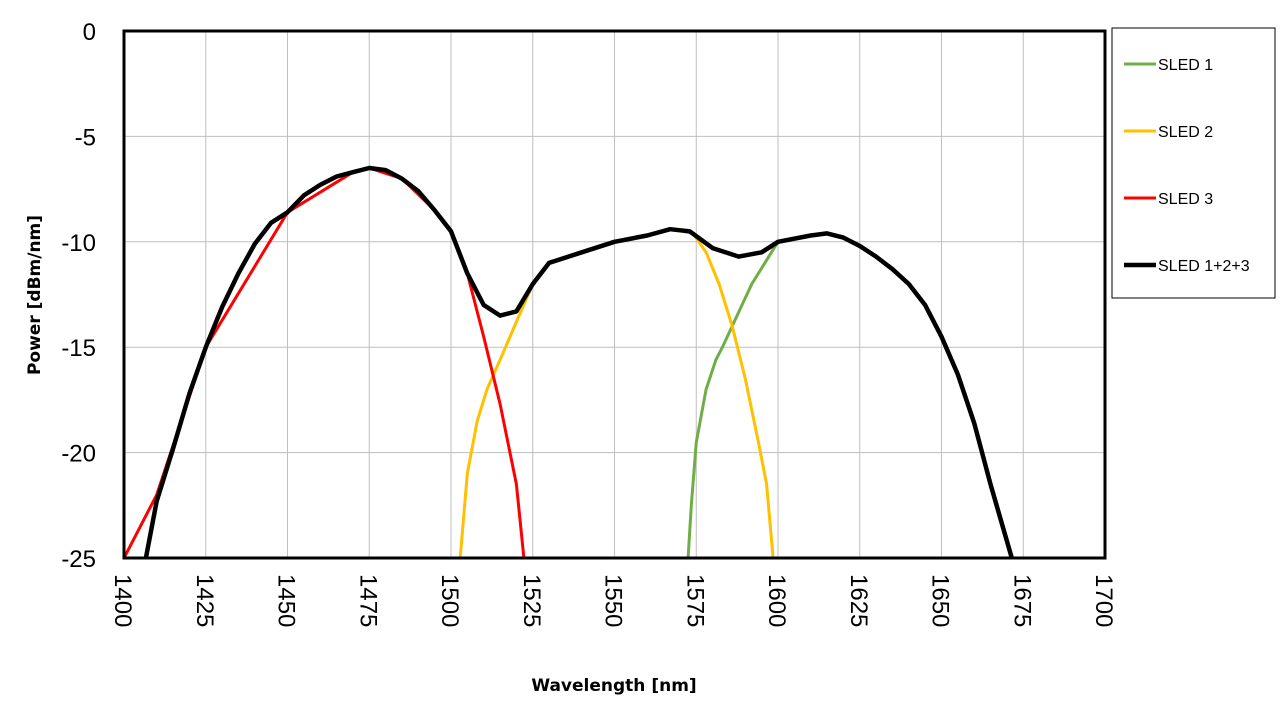 The height and width of the screenshot is (720, 1280). I want to click on legend-box, so click(1193, 163).